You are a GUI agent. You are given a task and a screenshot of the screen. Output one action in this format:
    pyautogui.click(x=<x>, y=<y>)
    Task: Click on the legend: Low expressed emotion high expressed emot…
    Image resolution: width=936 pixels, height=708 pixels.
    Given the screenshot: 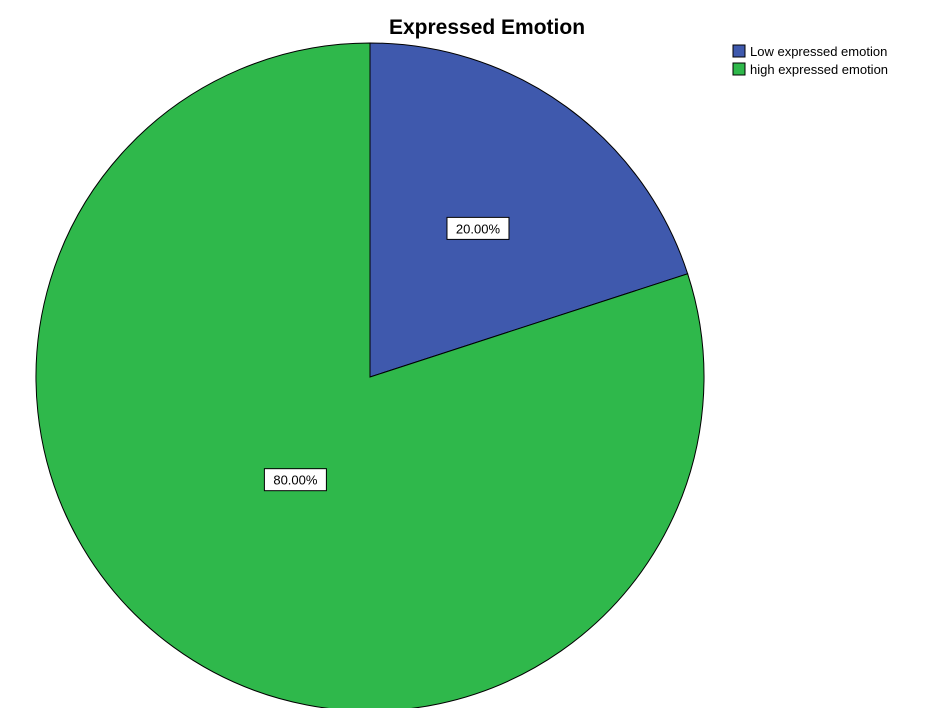 What is the action you would take?
    pyautogui.click(x=810, y=60)
    